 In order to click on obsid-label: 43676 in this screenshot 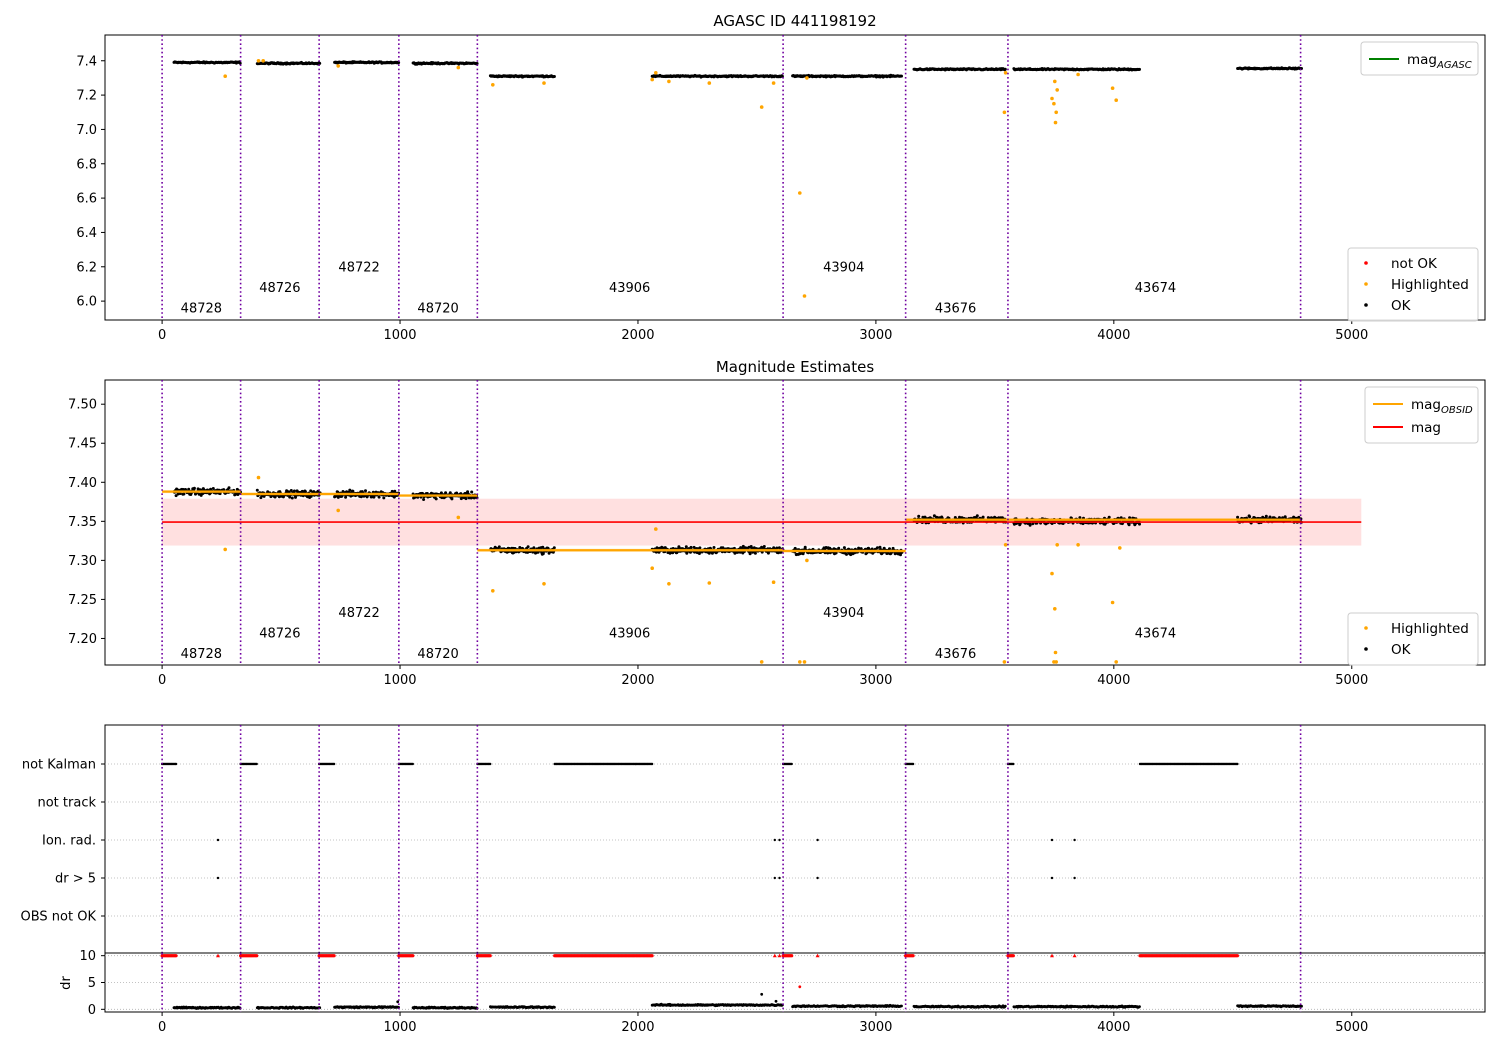, I will do `click(955, 654)`.